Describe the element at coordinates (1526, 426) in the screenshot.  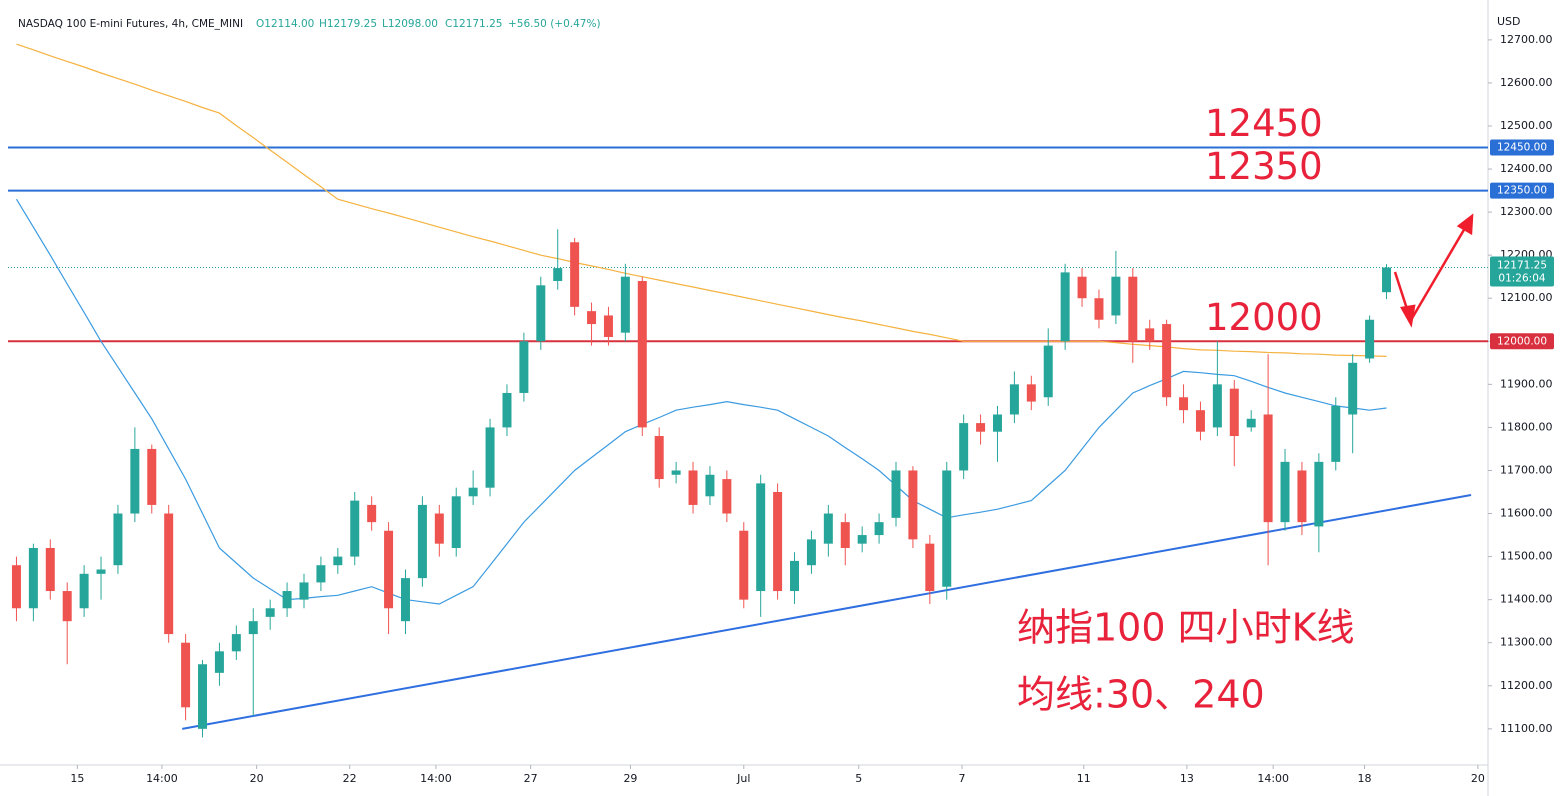
I see `y-tick-label: 11800.00` at that location.